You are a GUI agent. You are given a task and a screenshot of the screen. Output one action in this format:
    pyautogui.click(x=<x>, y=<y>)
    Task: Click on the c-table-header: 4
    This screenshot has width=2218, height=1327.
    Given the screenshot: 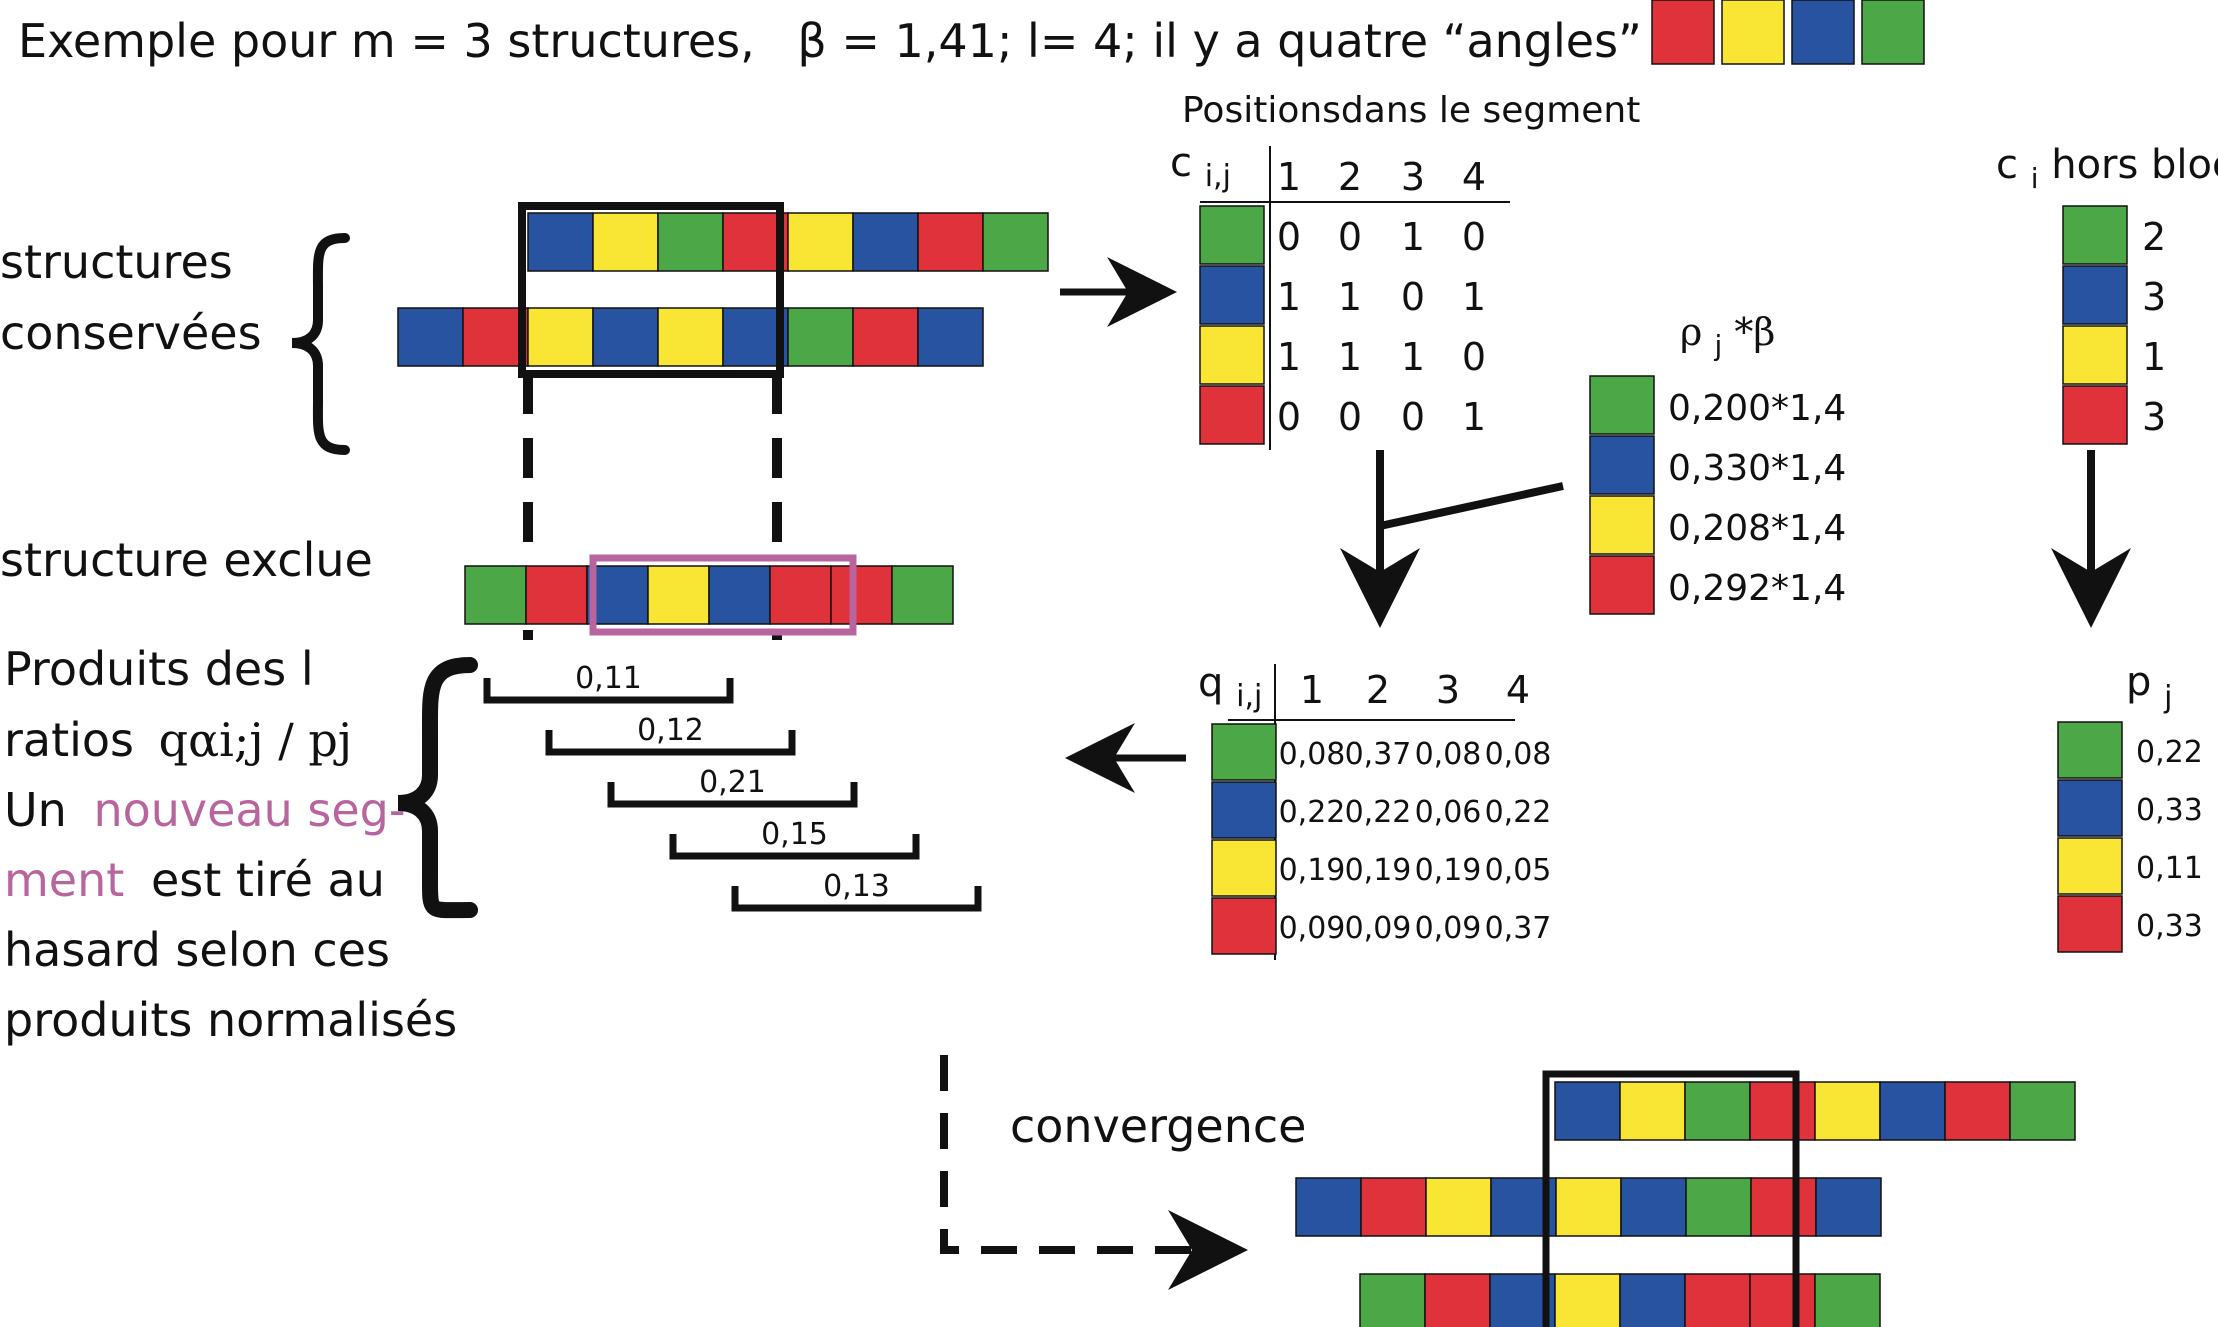 What is the action you would take?
    pyautogui.click(x=1474, y=177)
    